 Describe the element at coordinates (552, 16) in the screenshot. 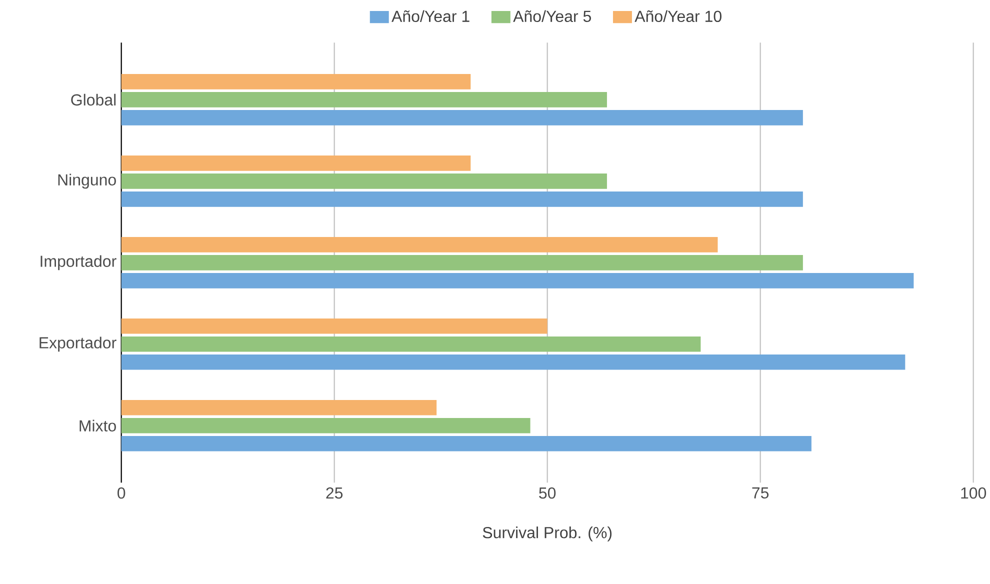

I see `legend-label: Año/Year 5` at that location.